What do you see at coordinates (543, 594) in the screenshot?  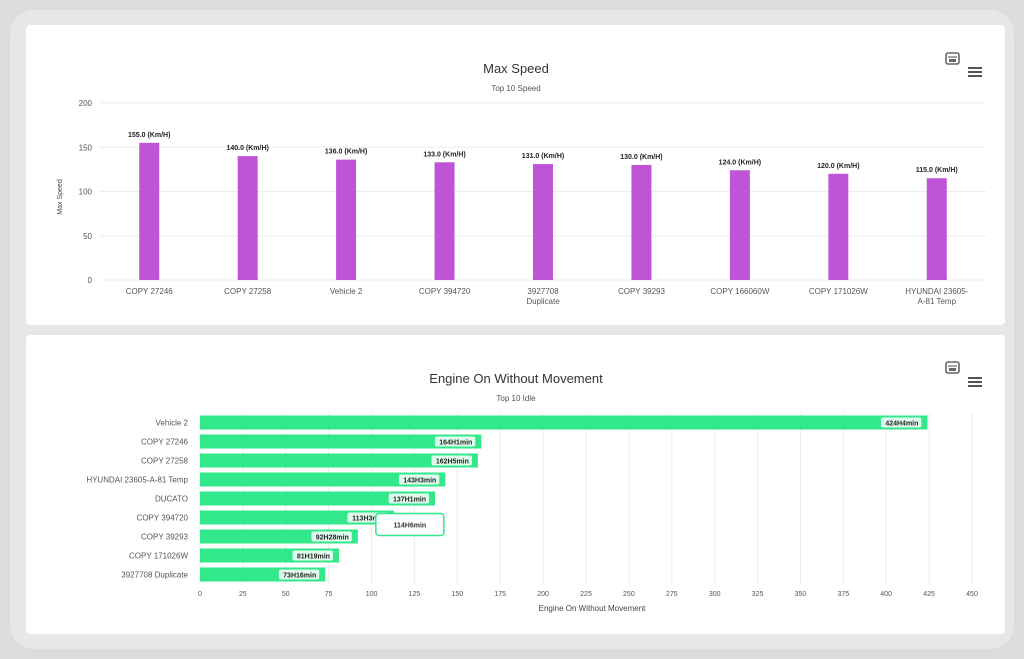 I see `x-tick-label: 200` at bounding box center [543, 594].